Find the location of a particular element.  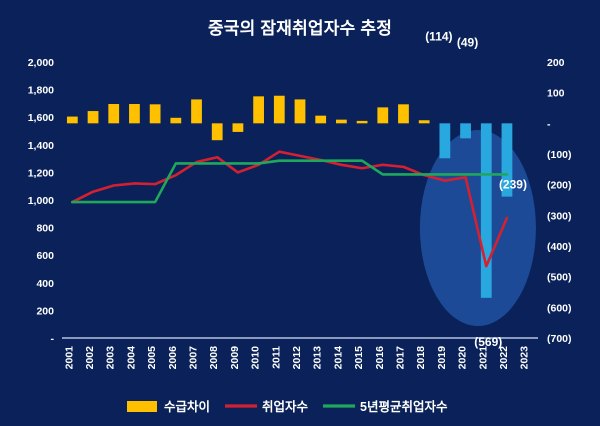

x-axis-tick-2021: 2021 is located at coordinates (483, 358).